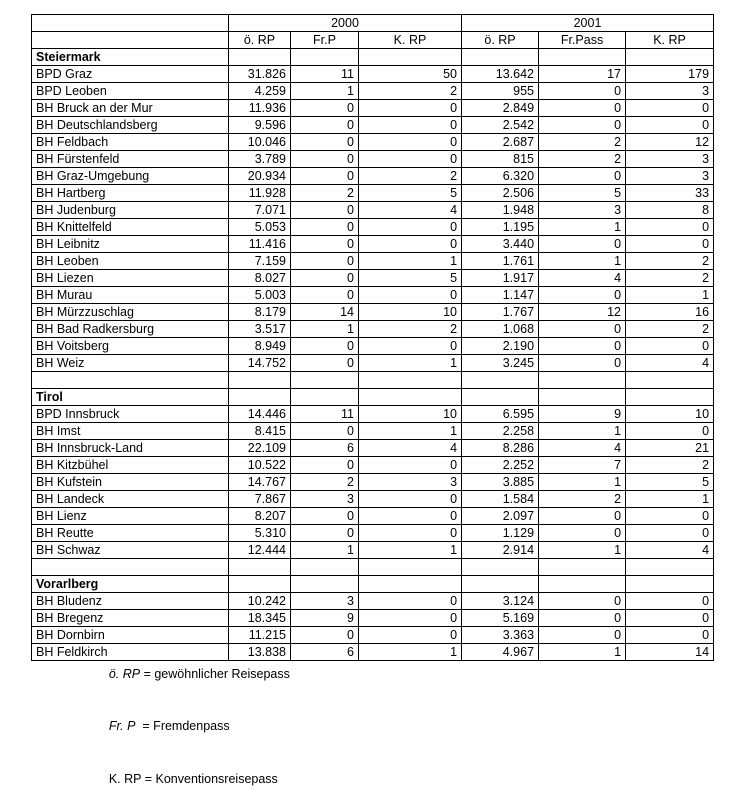 The image size is (746, 806). What do you see at coordinates (215, 673) in the screenshot?
I see `legend-text: = gewöhnlicher Reisepass` at bounding box center [215, 673].